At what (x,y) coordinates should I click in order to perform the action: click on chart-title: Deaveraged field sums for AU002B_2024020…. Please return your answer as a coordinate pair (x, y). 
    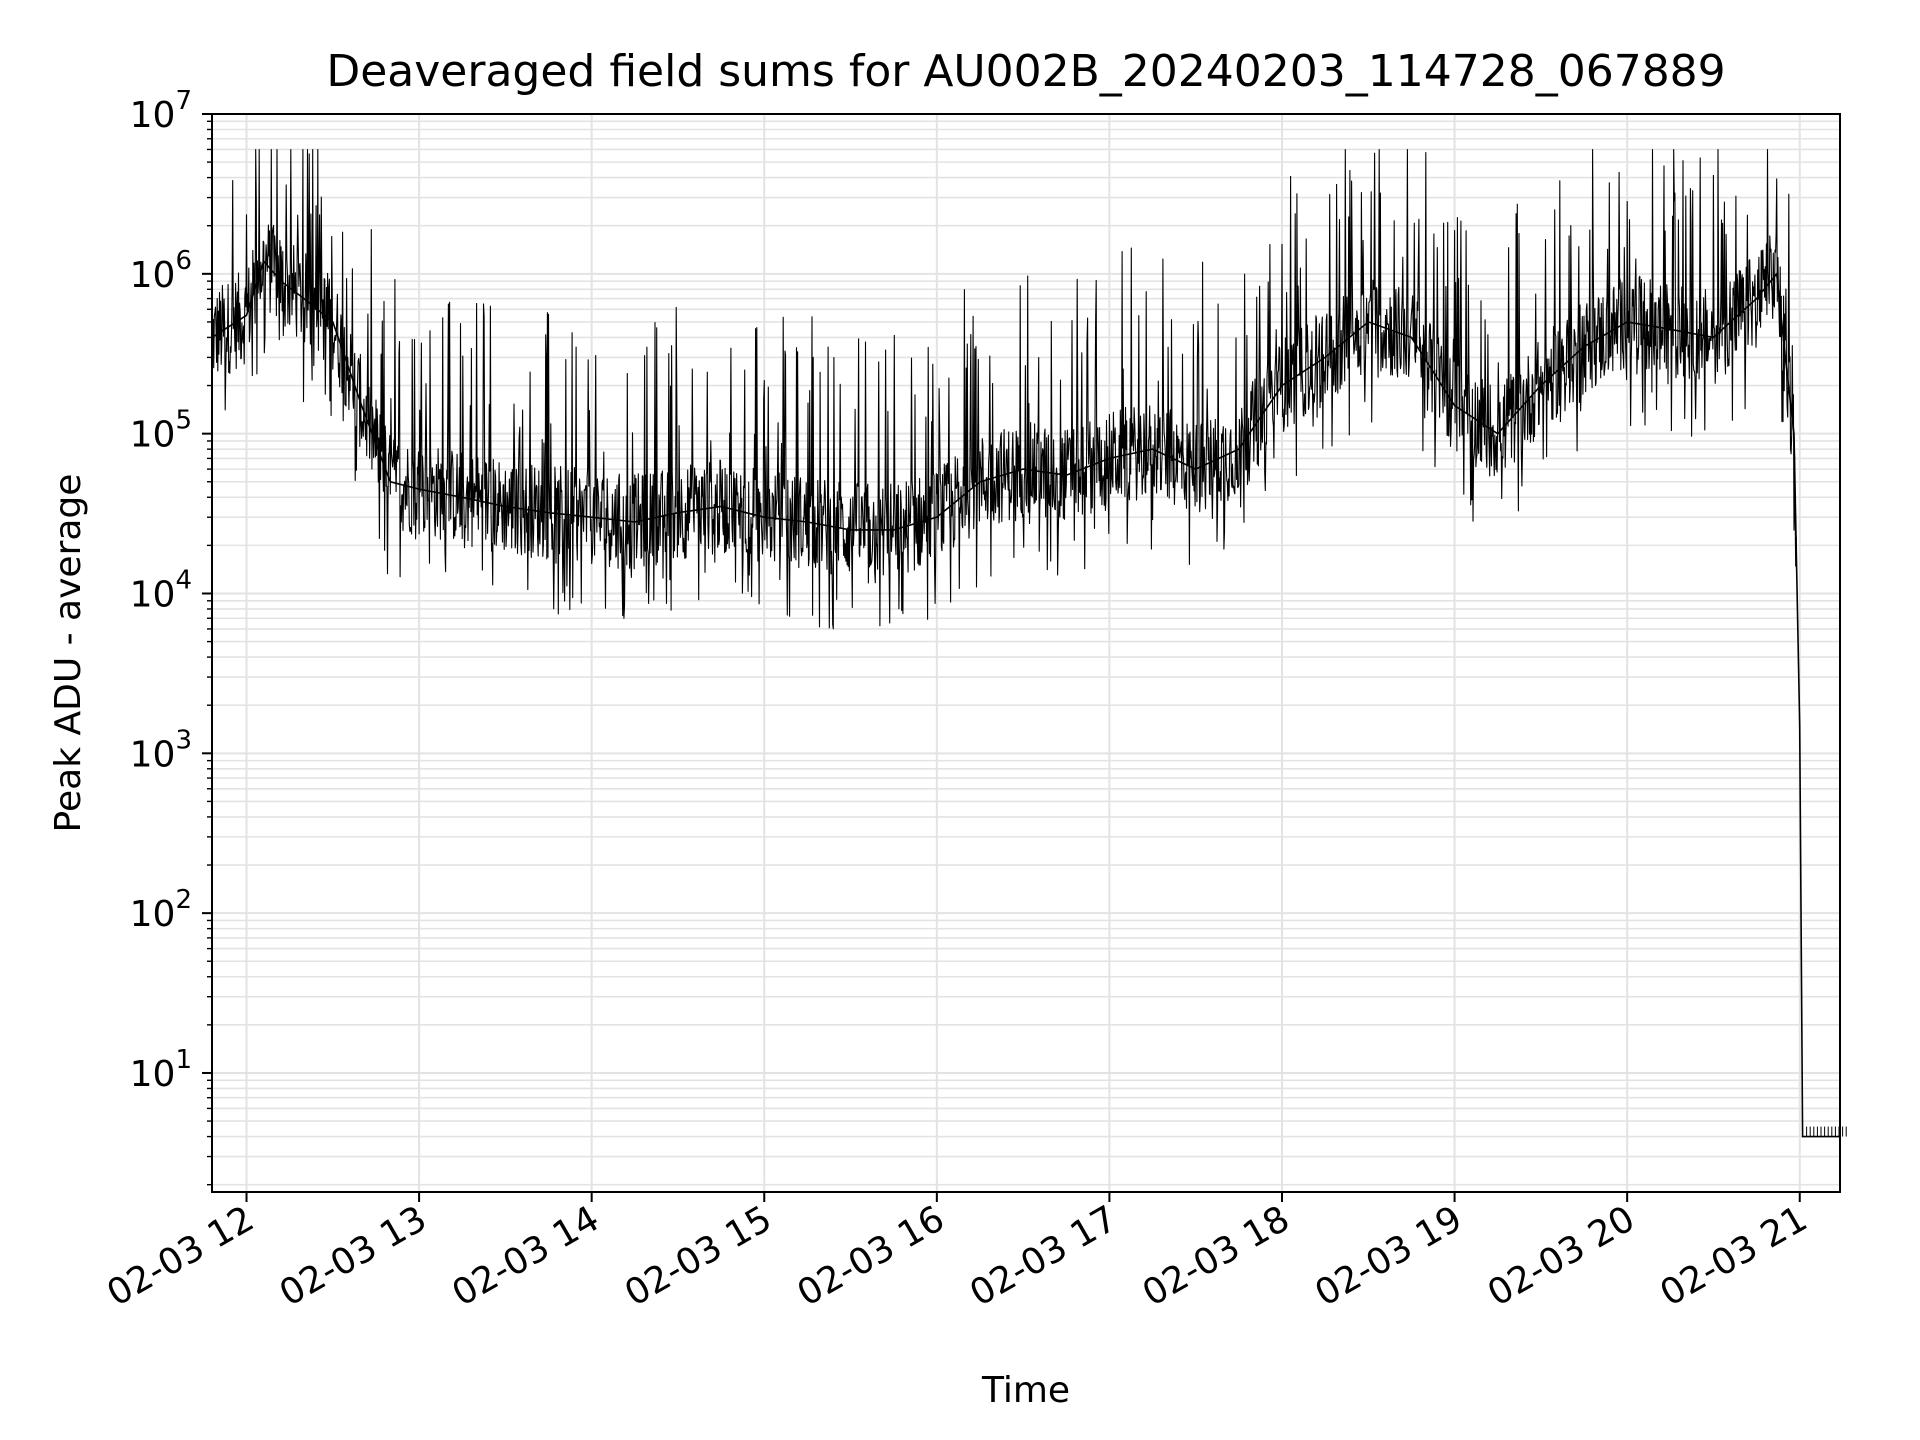
    Looking at the image, I should click on (1025, 71).